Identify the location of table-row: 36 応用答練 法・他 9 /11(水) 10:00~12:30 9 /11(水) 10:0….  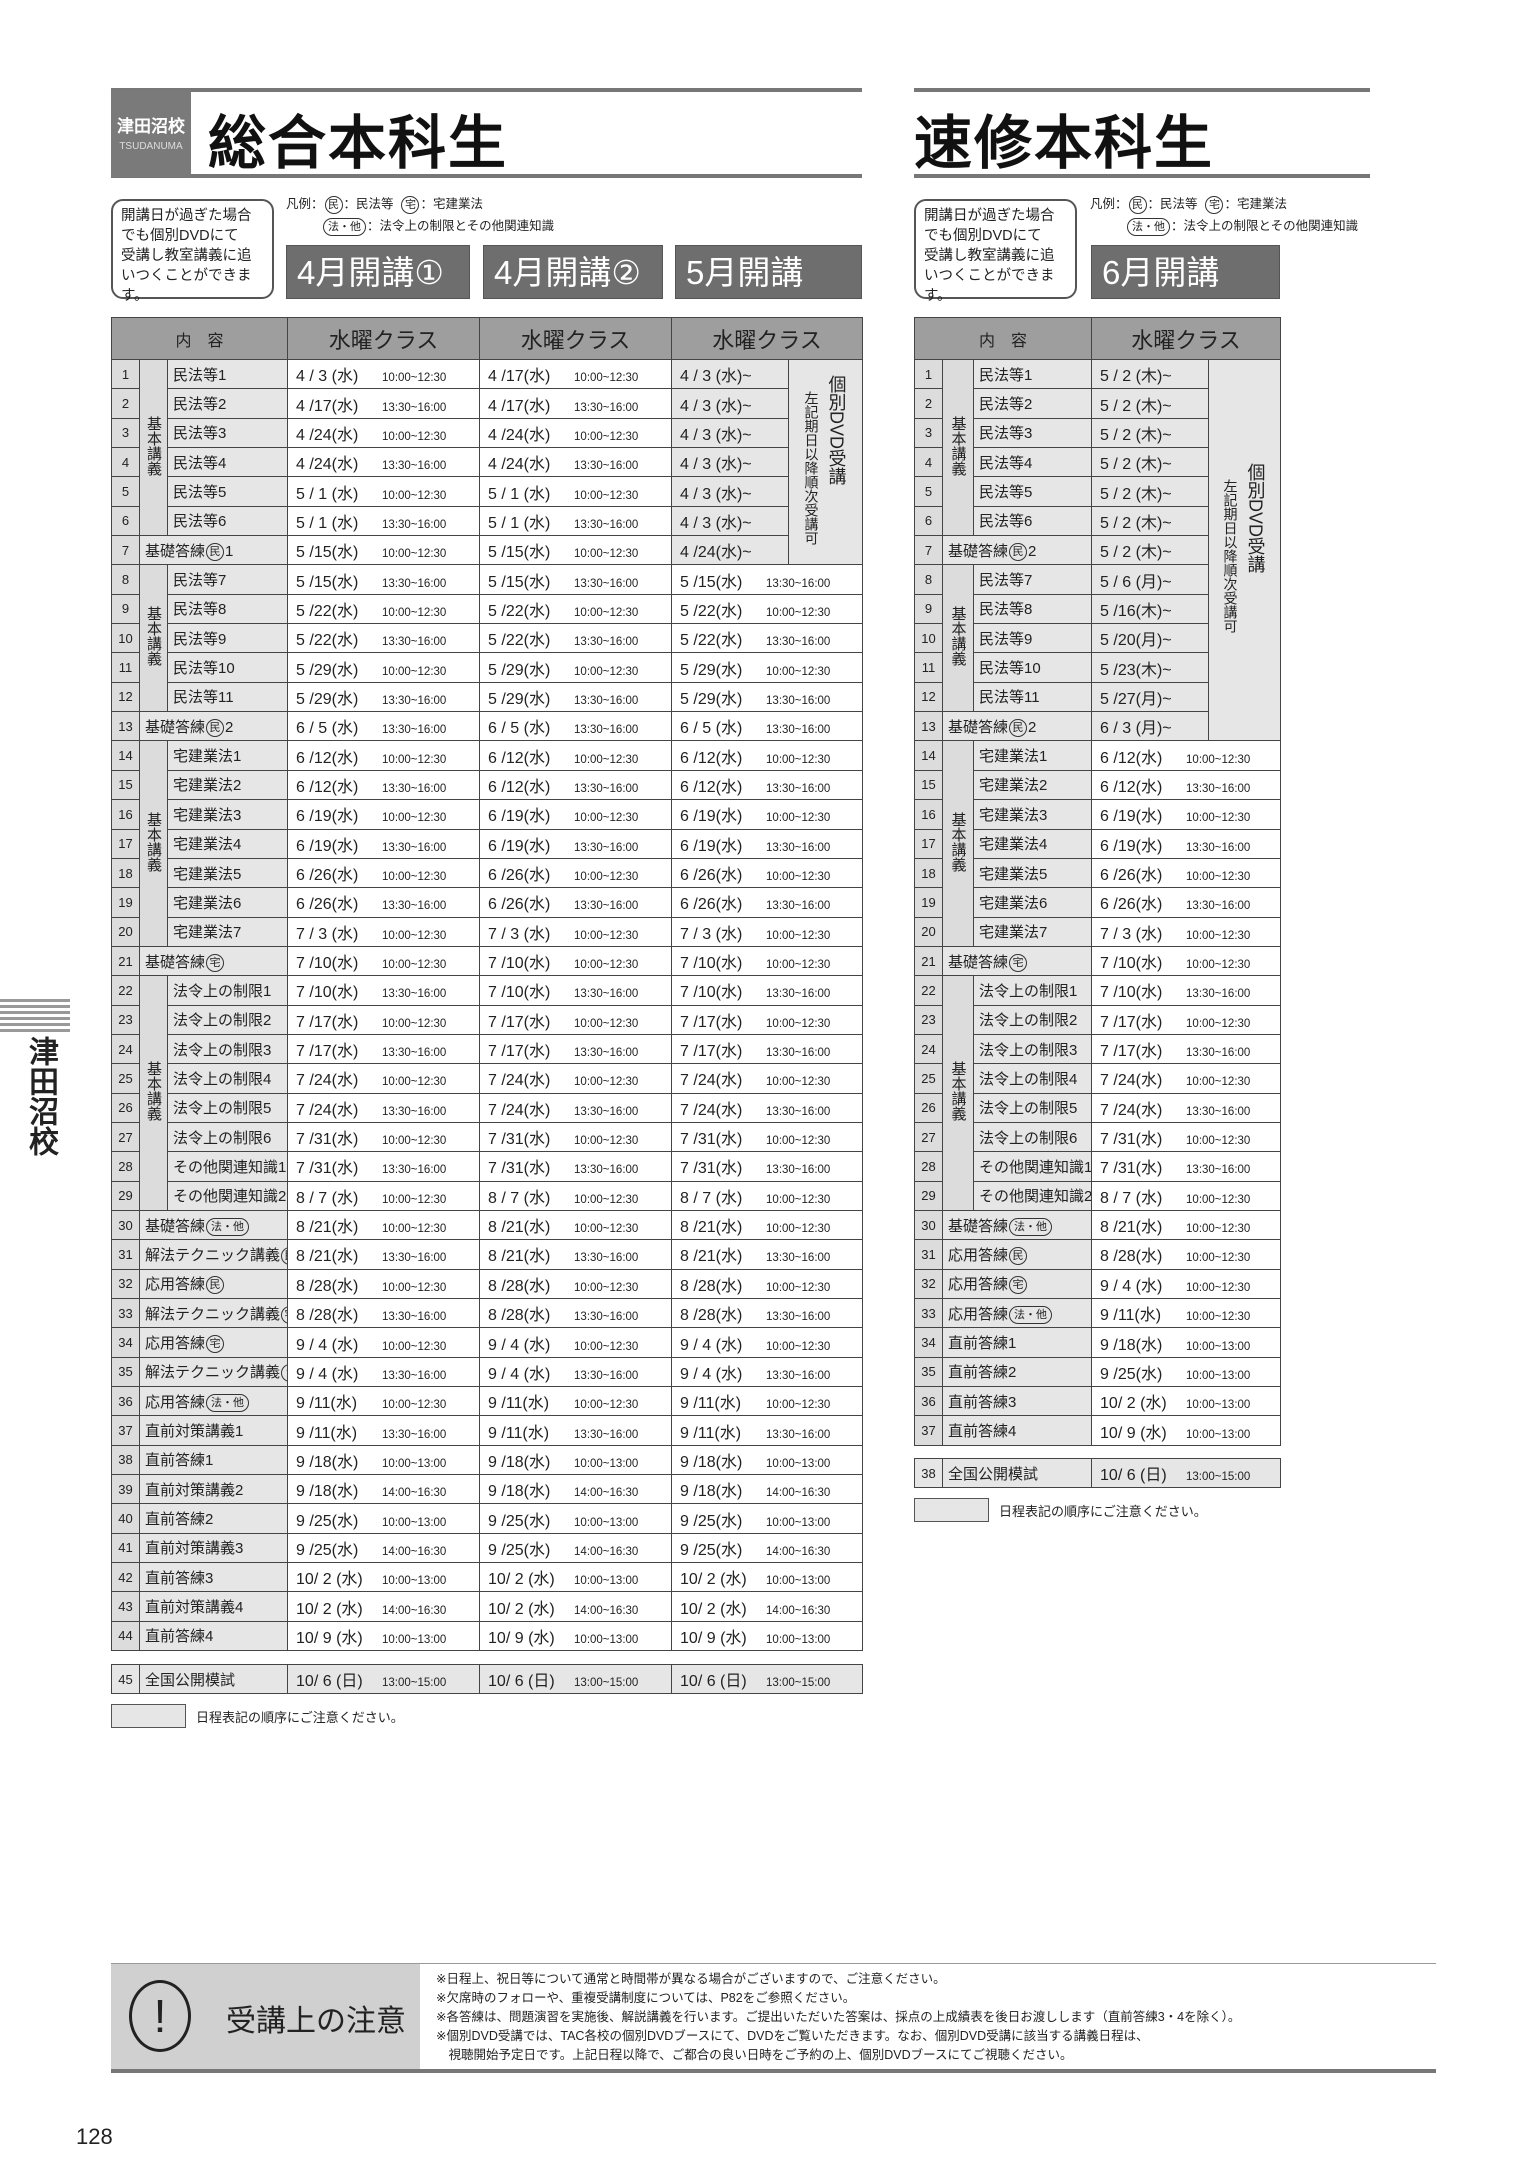
(487, 1401).